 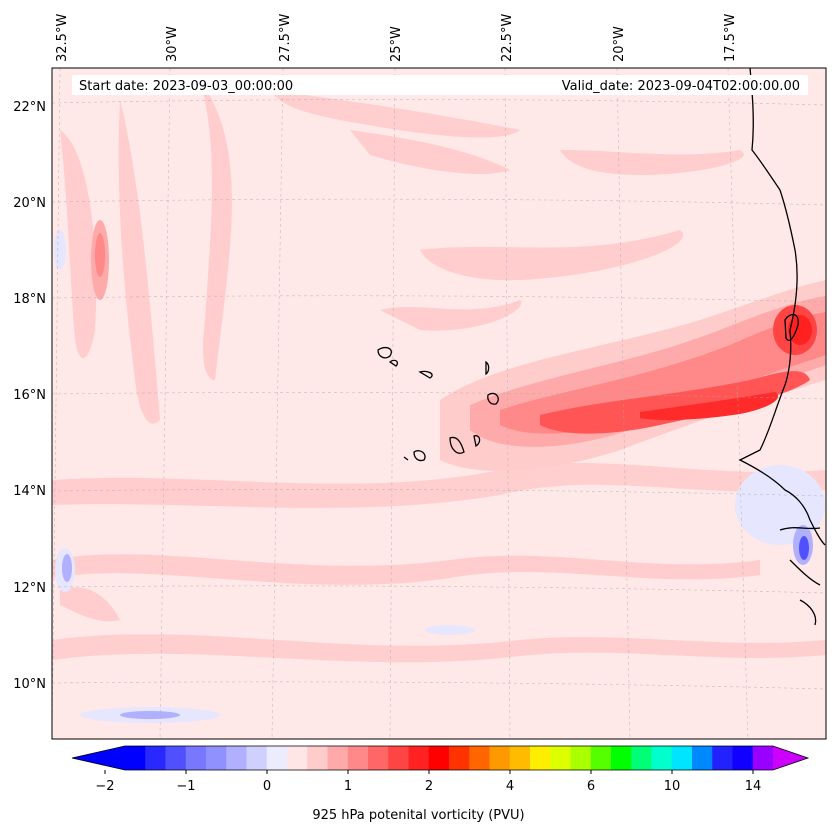 I want to click on colorbar-ticks: −2 −1 0 1 2 4 6 10 14, so click(x=428, y=782).